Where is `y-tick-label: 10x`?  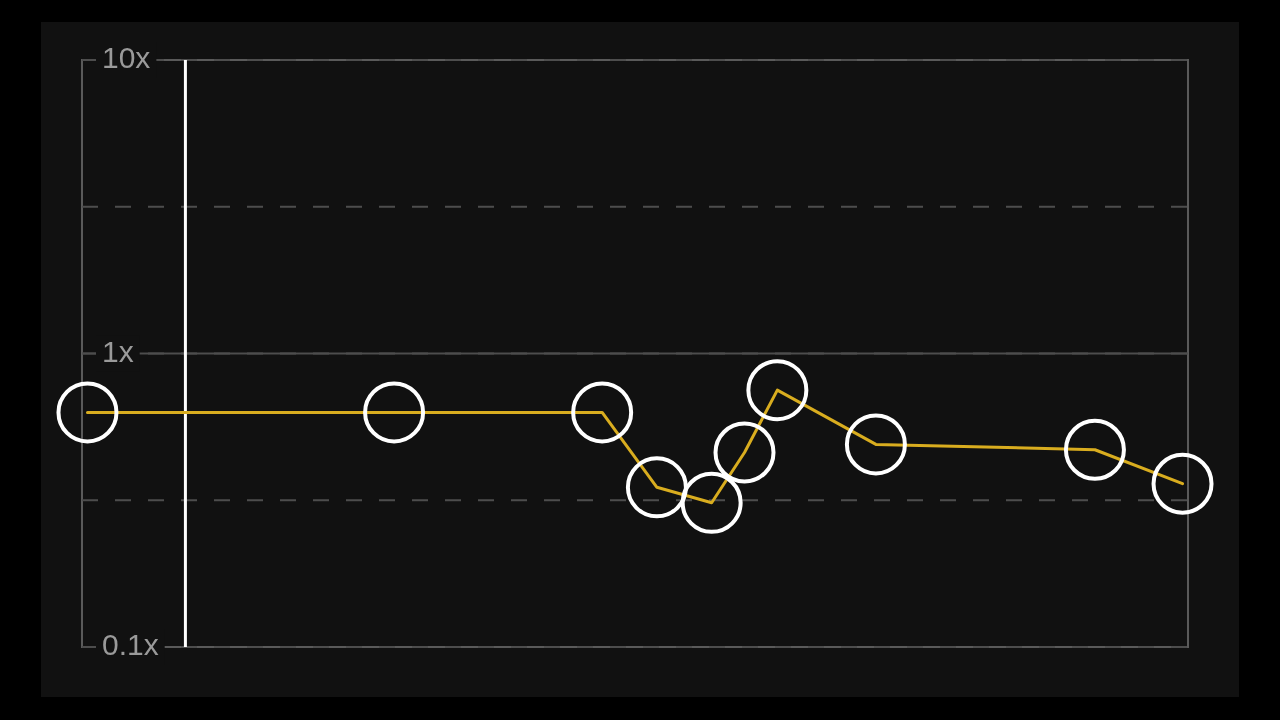
y-tick-label: 10x is located at coordinates (126, 58).